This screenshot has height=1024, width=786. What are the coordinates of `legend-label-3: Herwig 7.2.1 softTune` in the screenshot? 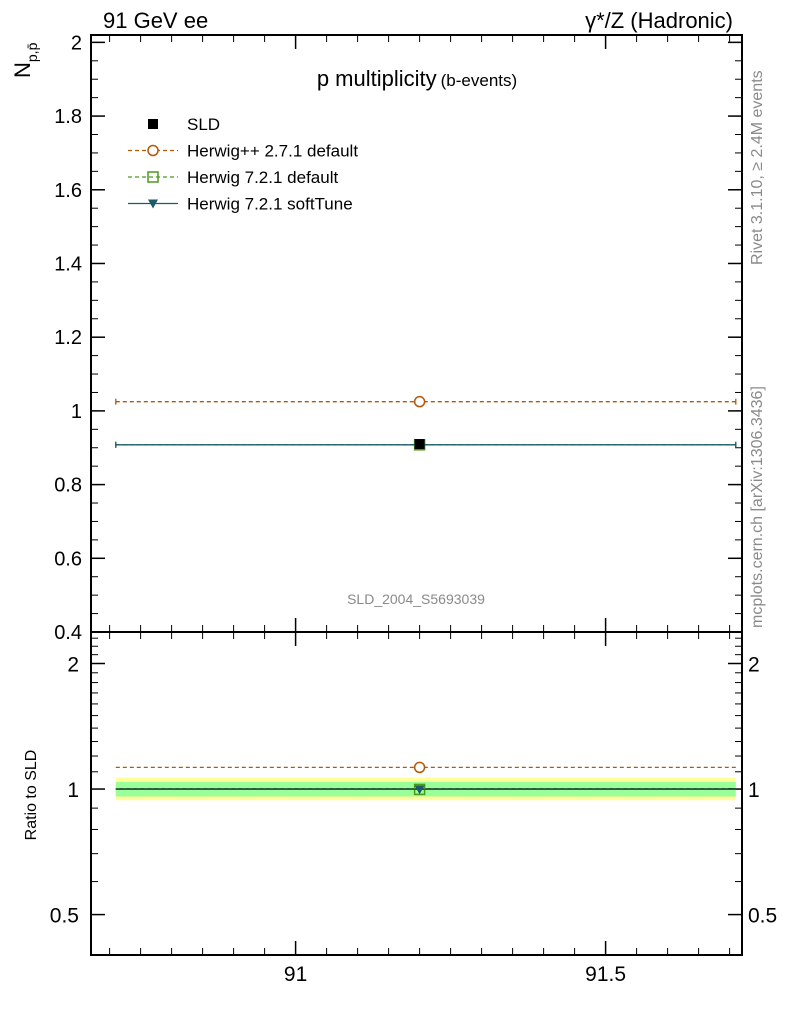 It's located at (270, 204).